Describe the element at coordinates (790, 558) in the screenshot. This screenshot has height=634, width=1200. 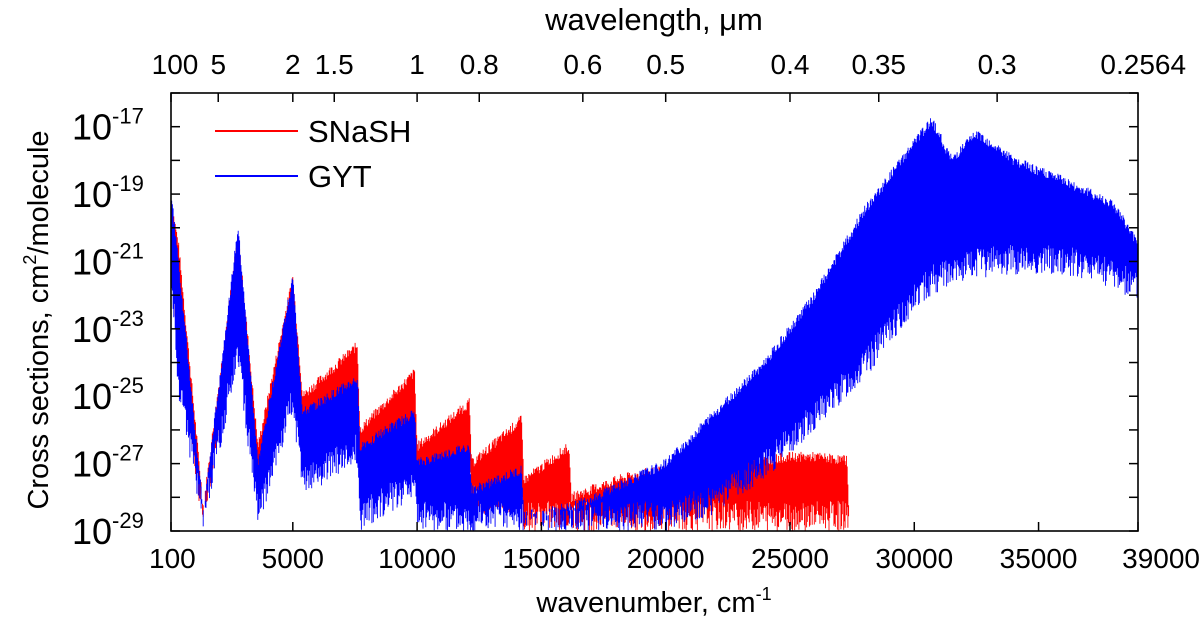
I see `x-tick-label: 25000` at that location.